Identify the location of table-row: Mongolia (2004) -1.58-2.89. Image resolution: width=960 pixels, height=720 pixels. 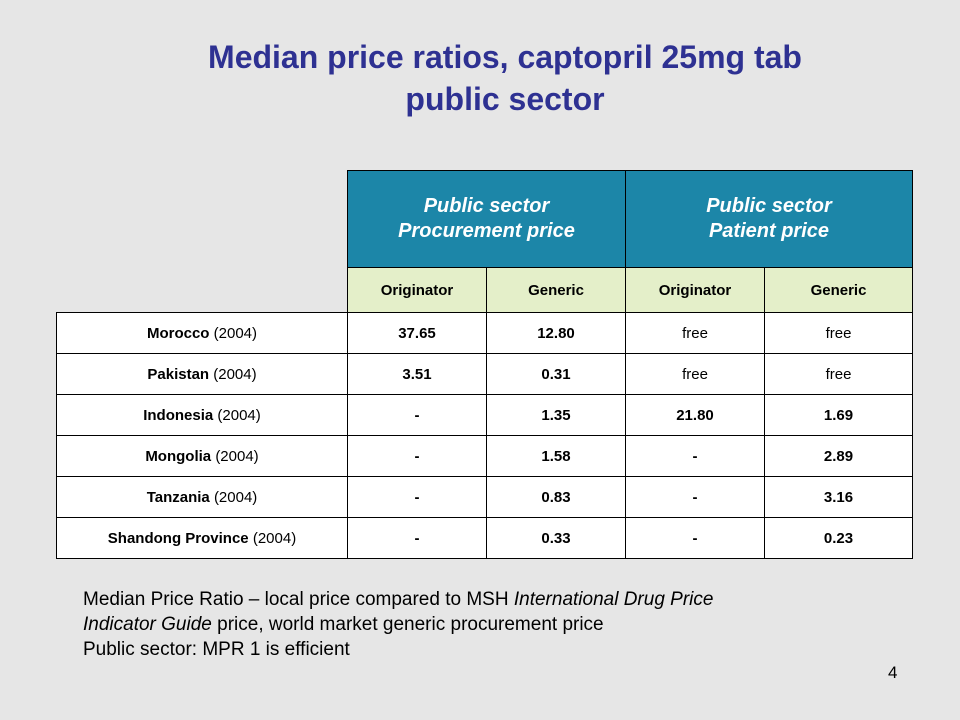
(484, 456).